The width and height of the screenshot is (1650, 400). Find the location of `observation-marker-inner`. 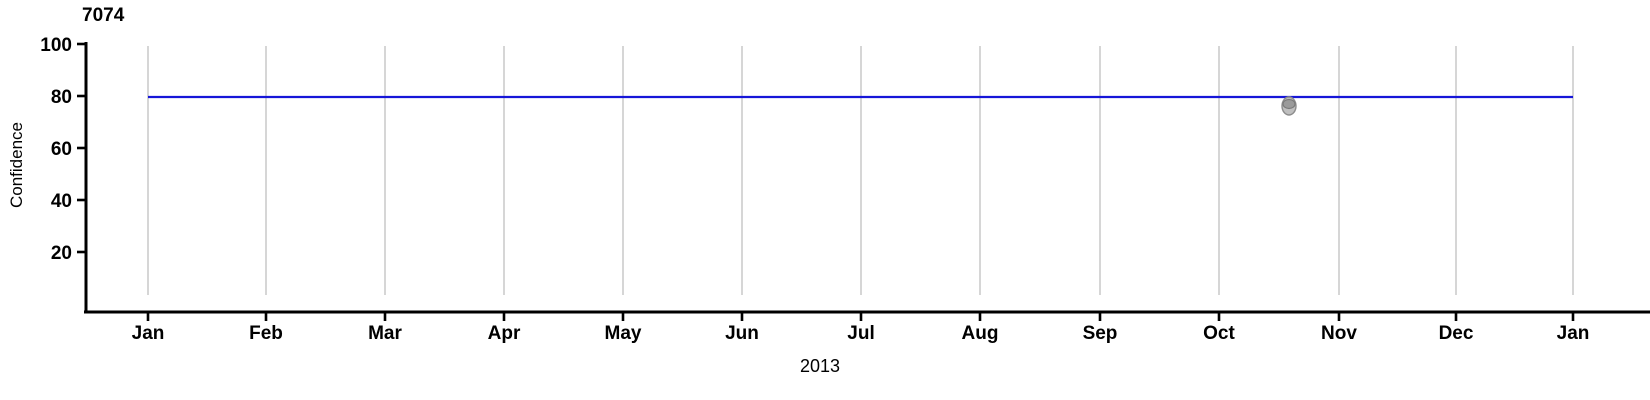

observation-marker-inner is located at coordinates (1289, 104).